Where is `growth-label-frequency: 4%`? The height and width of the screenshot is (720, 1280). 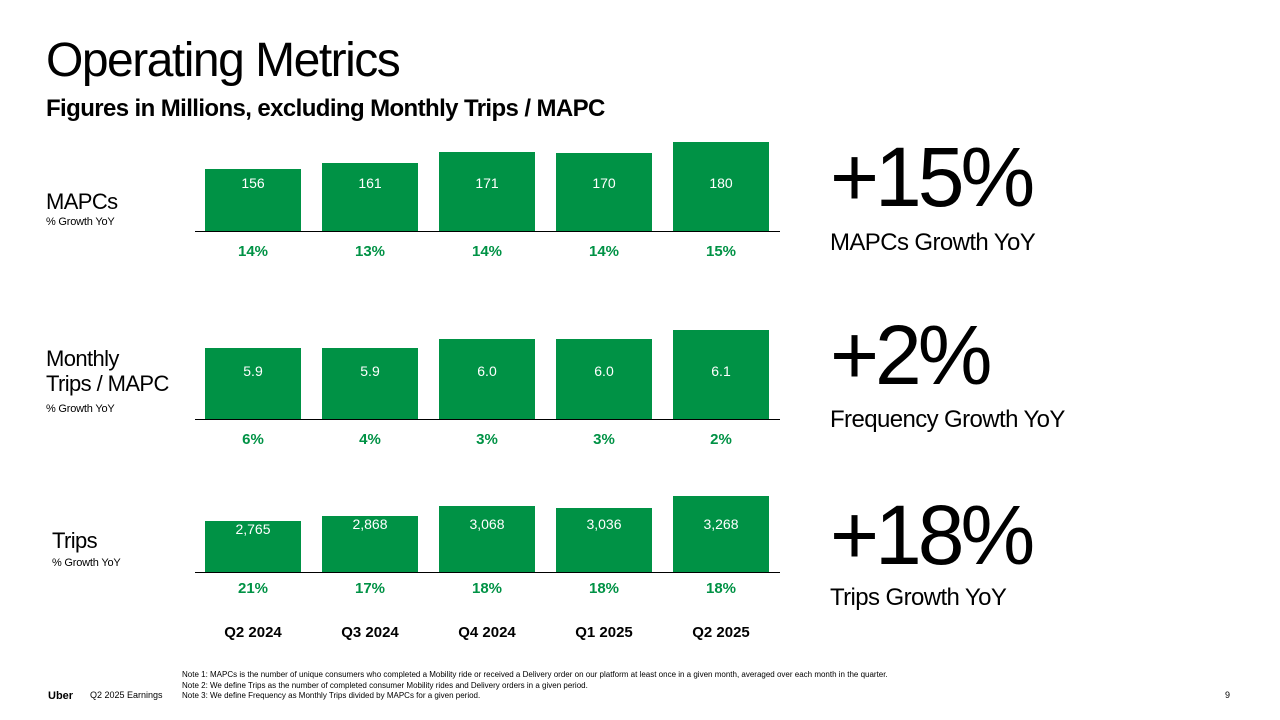
growth-label-frequency: 4% is located at coordinates (370, 439).